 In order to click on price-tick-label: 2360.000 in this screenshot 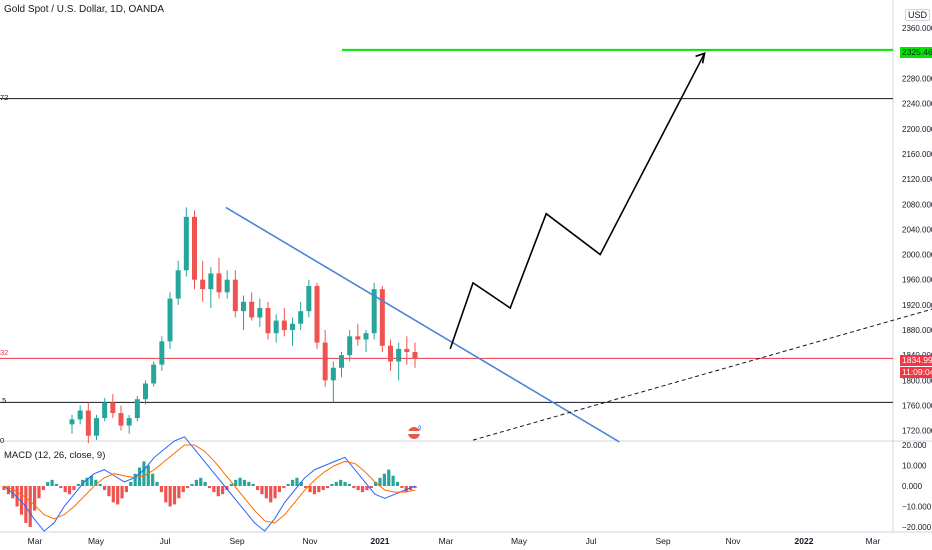, I will do `click(917, 28)`.